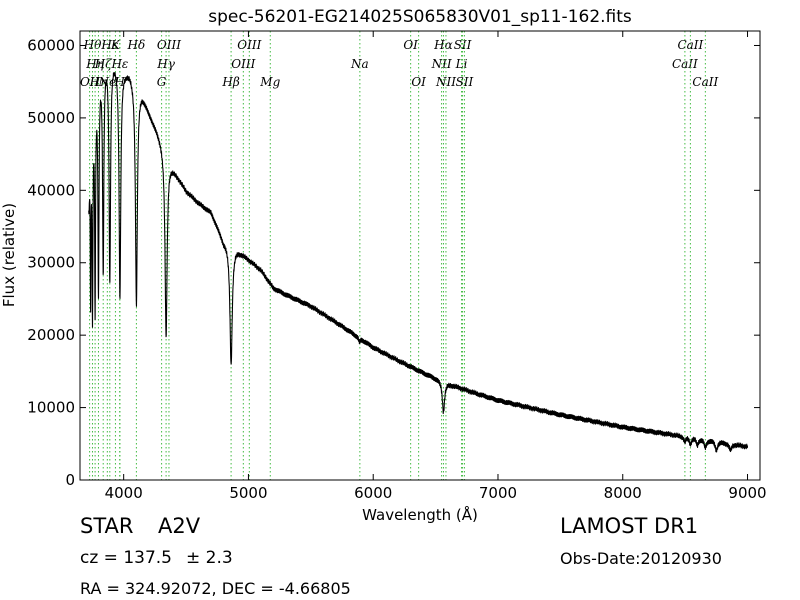  What do you see at coordinates (705, 82) in the screenshot?
I see `line-marker-label-29: CaII` at bounding box center [705, 82].